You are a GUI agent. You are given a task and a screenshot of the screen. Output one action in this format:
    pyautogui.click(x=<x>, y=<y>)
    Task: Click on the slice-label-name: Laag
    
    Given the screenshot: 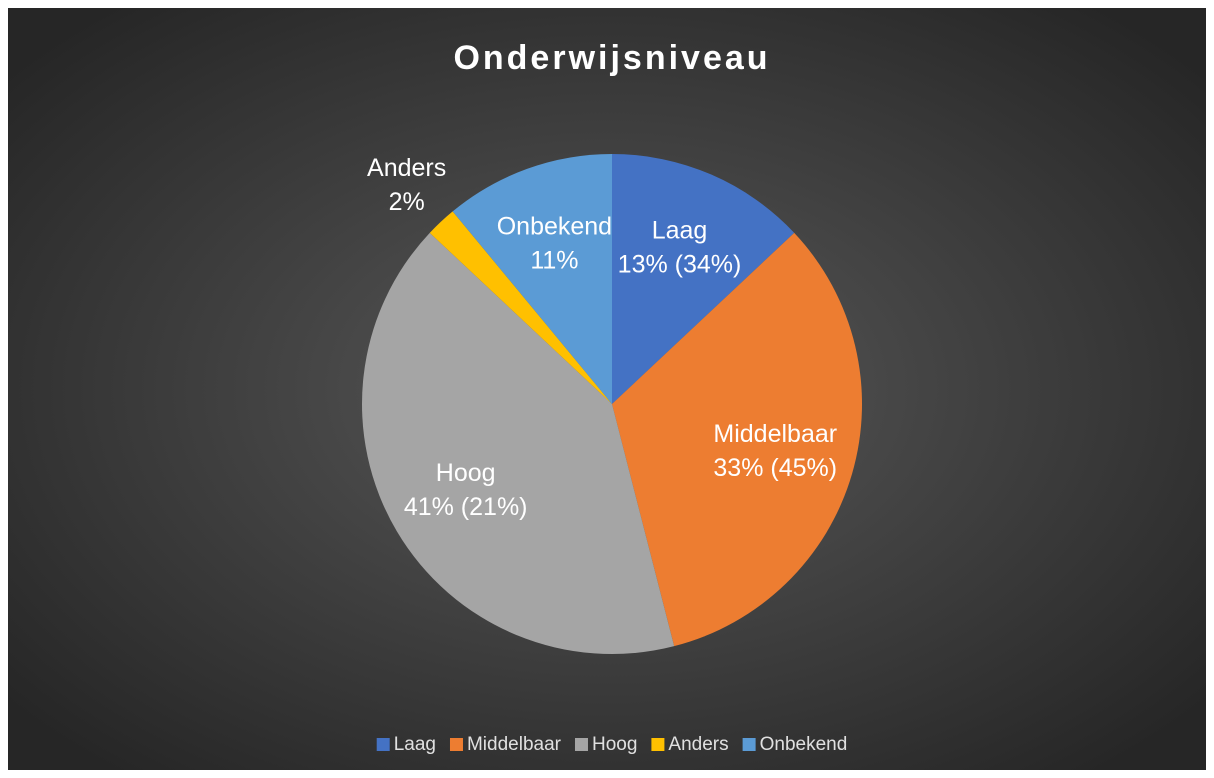 What is the action you would take?
    pyautogui.click(x=680, y=231)
    